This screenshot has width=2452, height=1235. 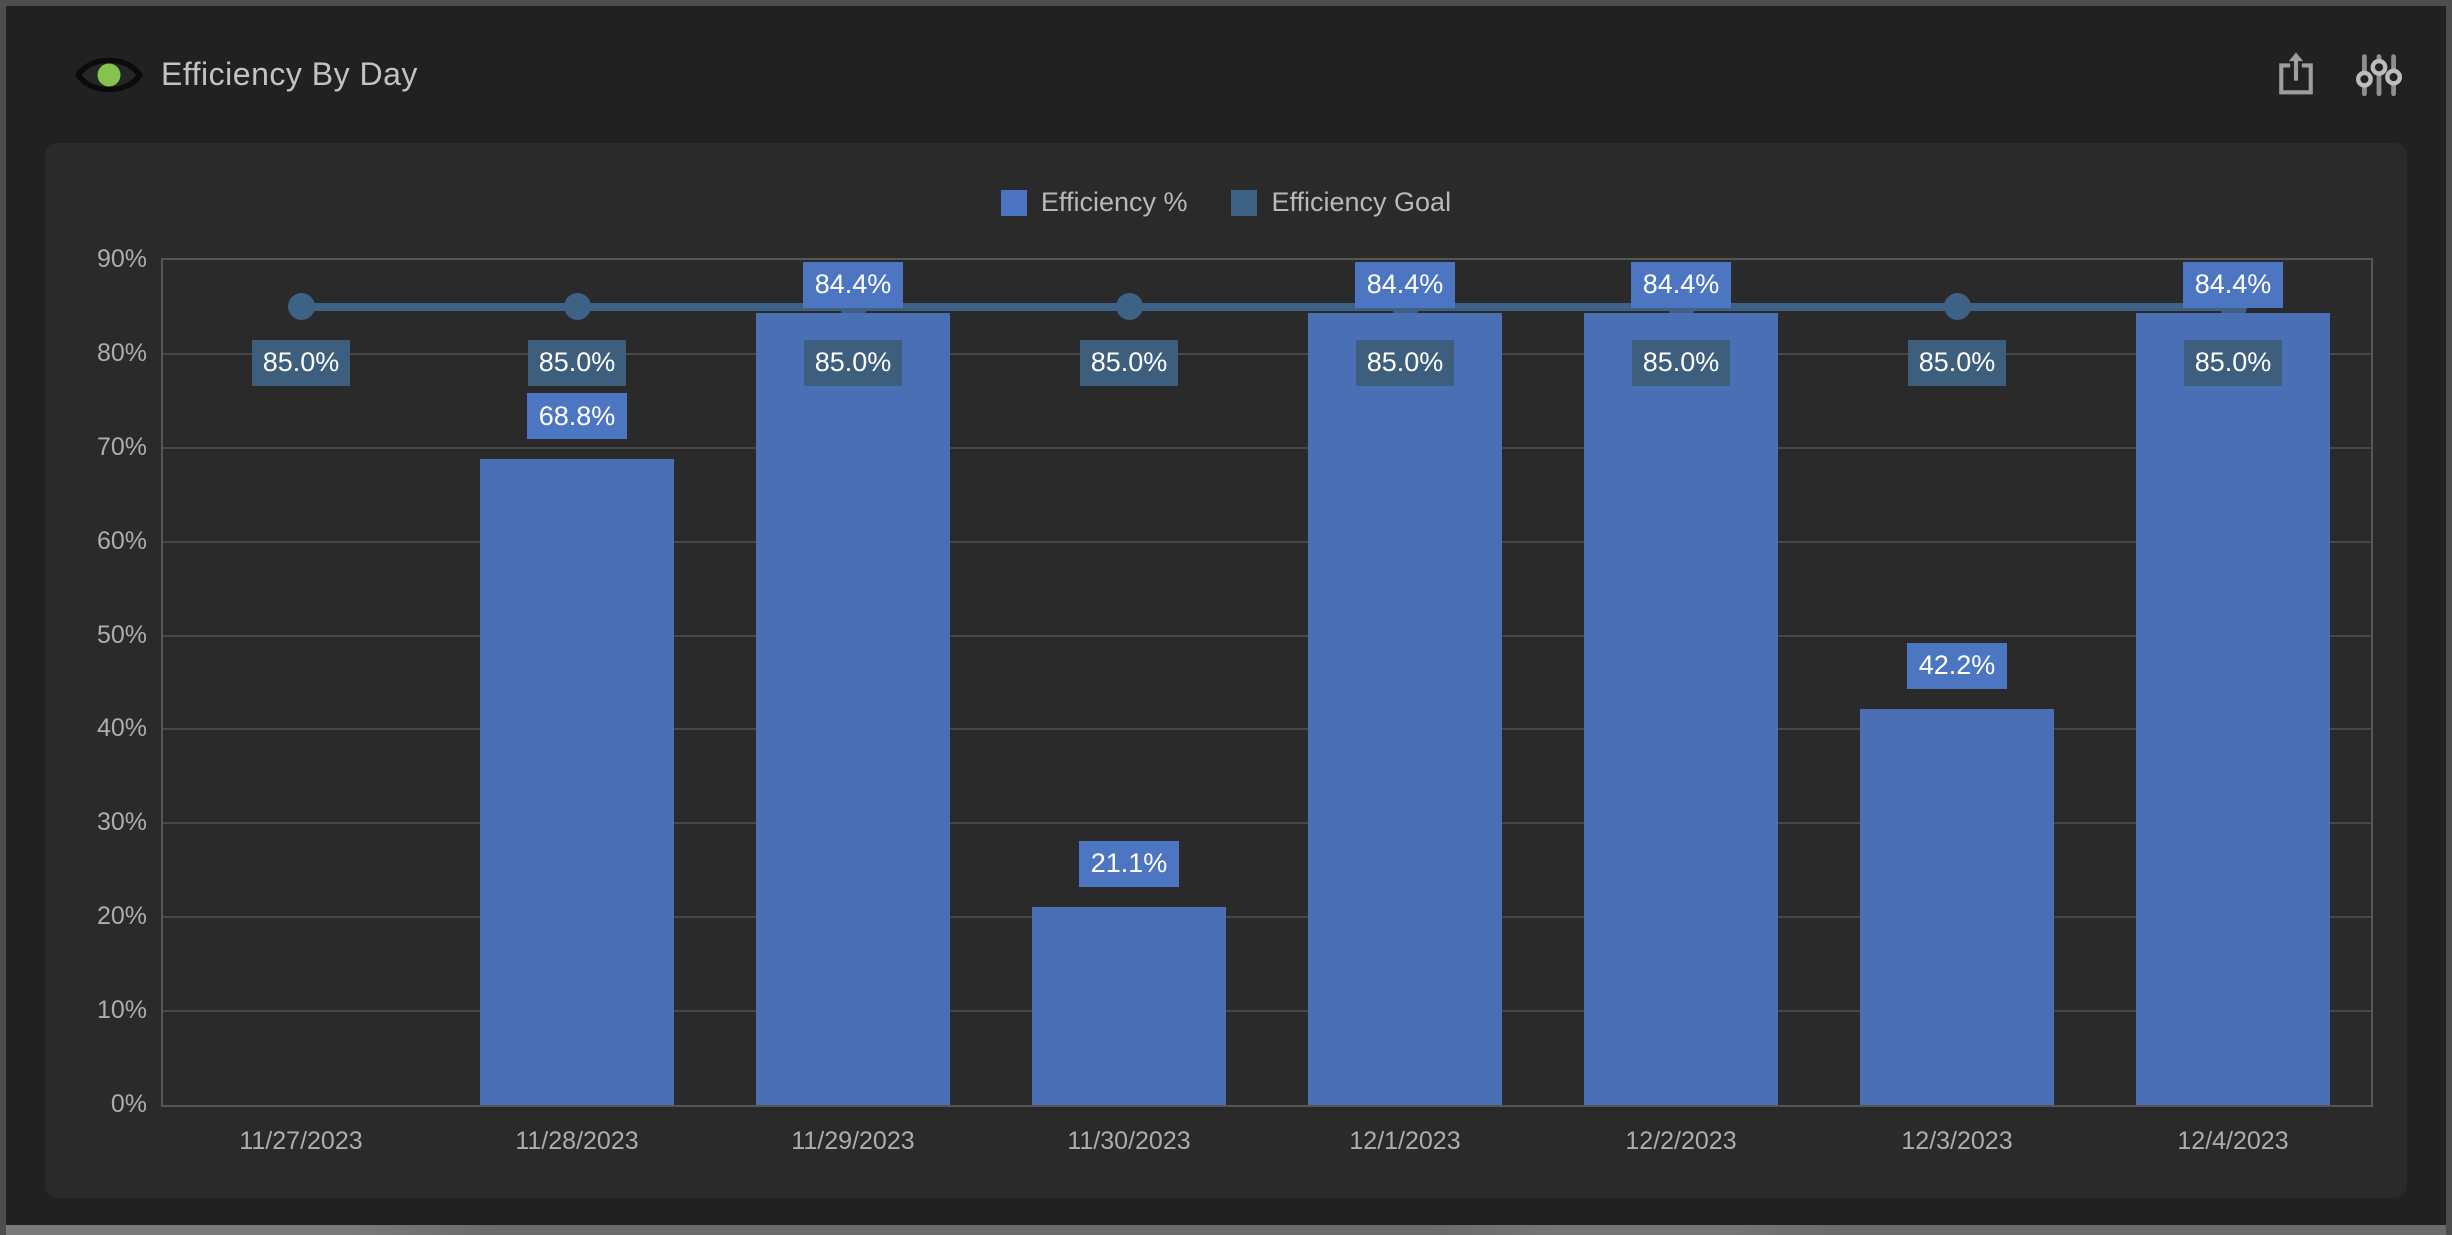 I want to click on y-axis-tick-label: 10%, so click(x=121, y=1010).